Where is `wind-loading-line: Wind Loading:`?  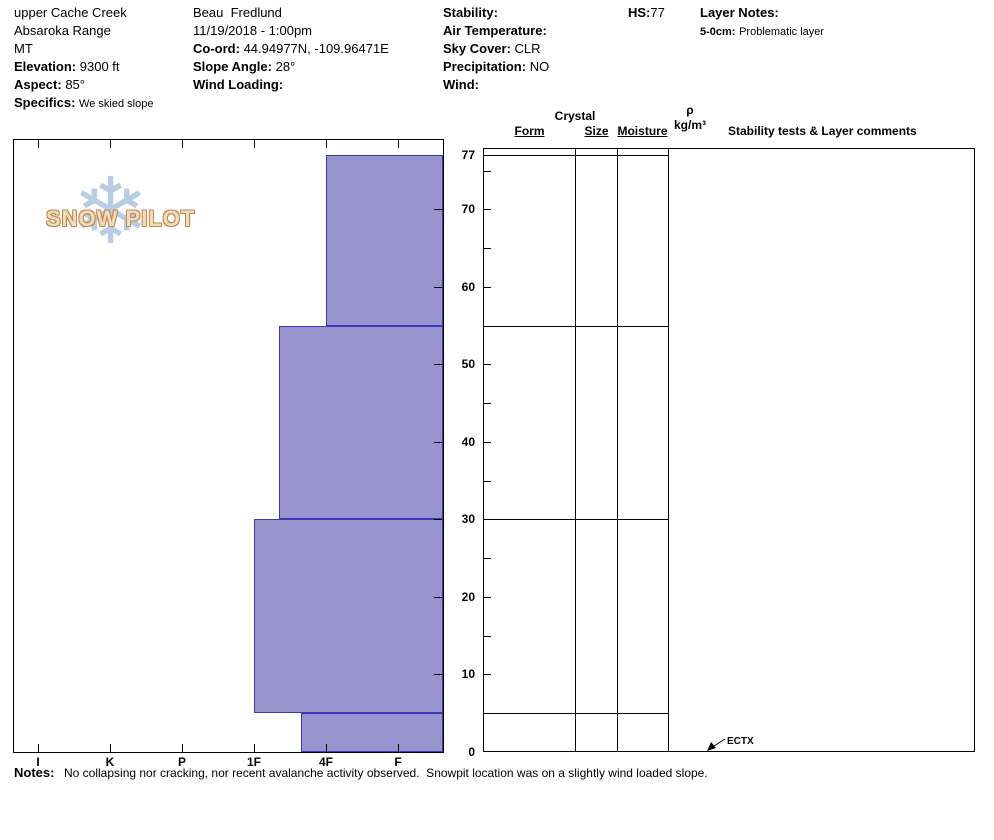 wind-loading-line: Wind Loading: is located at coordinates (291, 85).